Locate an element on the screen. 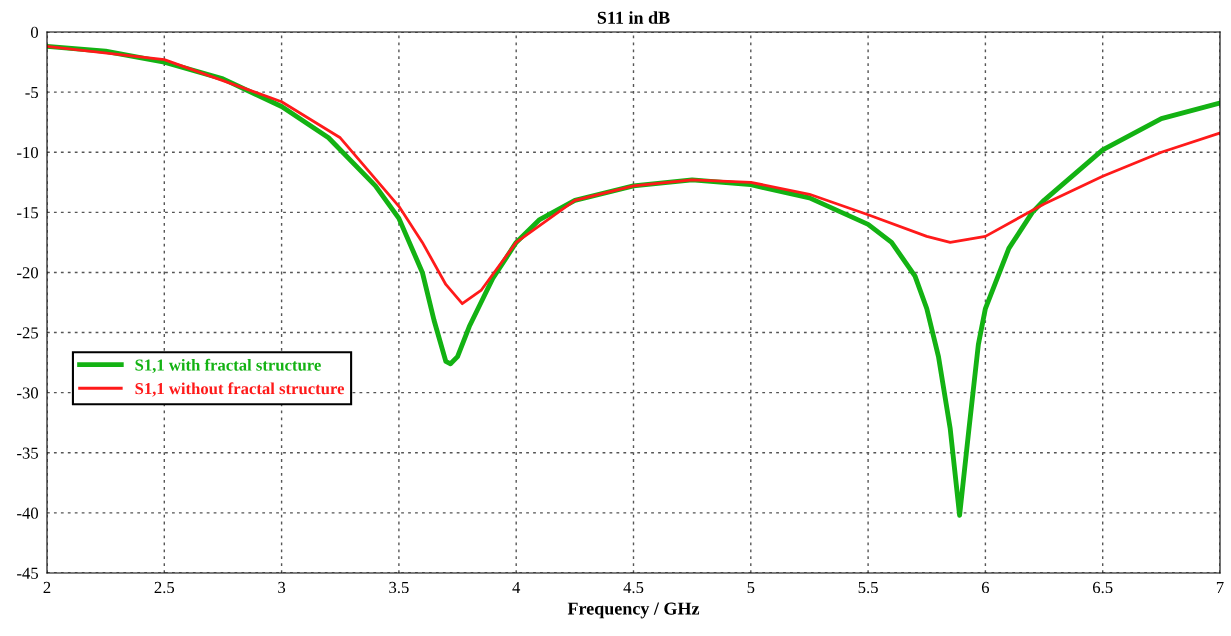 This screenshot has width=1231, height=636. x-tick-label: 3 is located at coordinates (282, 587).